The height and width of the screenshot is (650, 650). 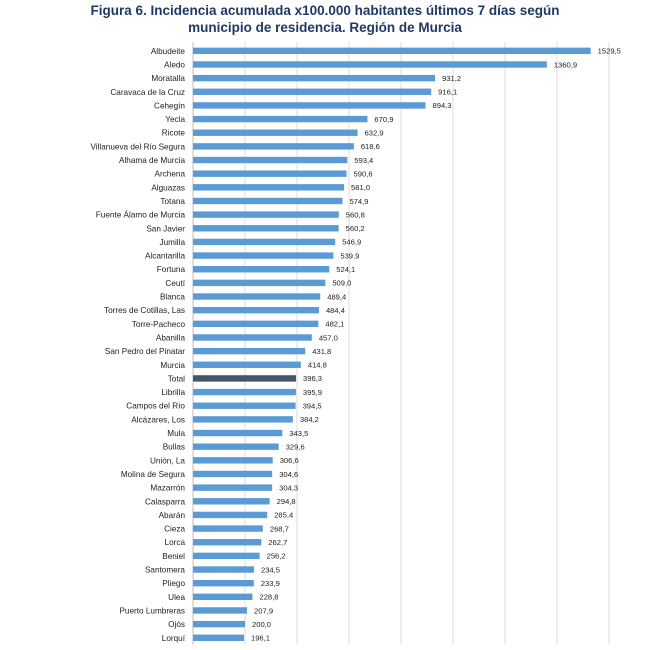 What do you see at coordinates (173, 392) in the screenshot?
I see `category-label: Librilla` at bounding box center [173, 392].